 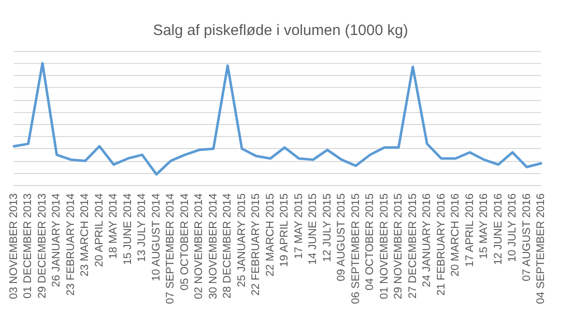 What do you see at coordinates (280, 30) in the screenshot?
I see `chart-title: Salg af piskefløde i volumen (1000 kg)` at bounding box center [280, 30].